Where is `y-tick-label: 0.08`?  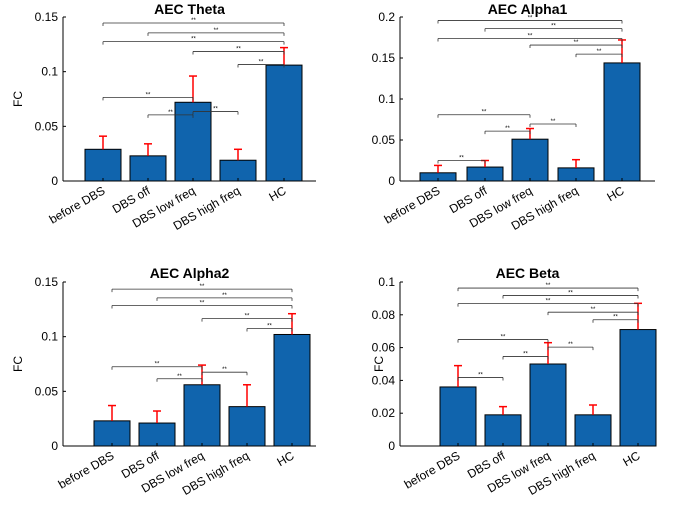 y-tick-label: 0.08 is located at coordinates (384, 315).